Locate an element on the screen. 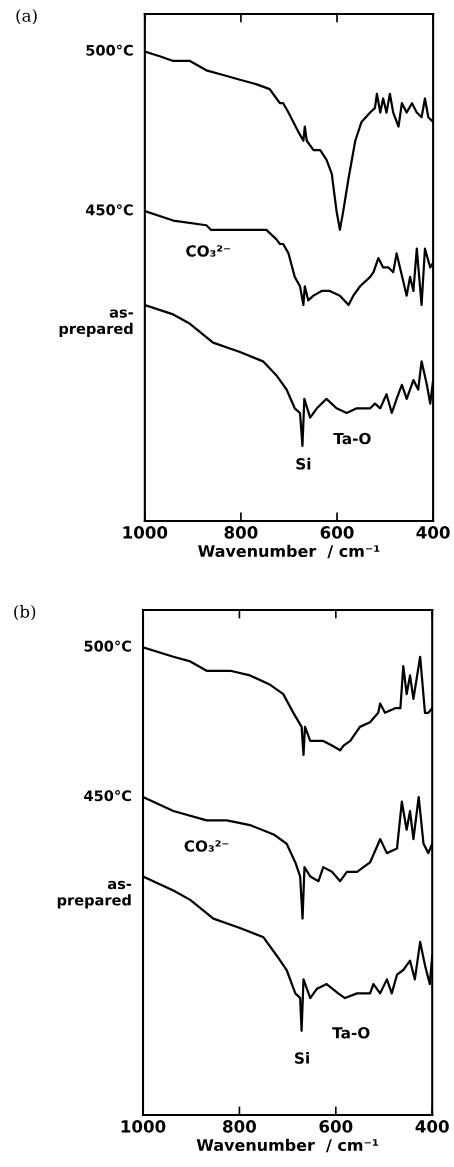  chart-title: (b) is located at coordinates (25, 612).